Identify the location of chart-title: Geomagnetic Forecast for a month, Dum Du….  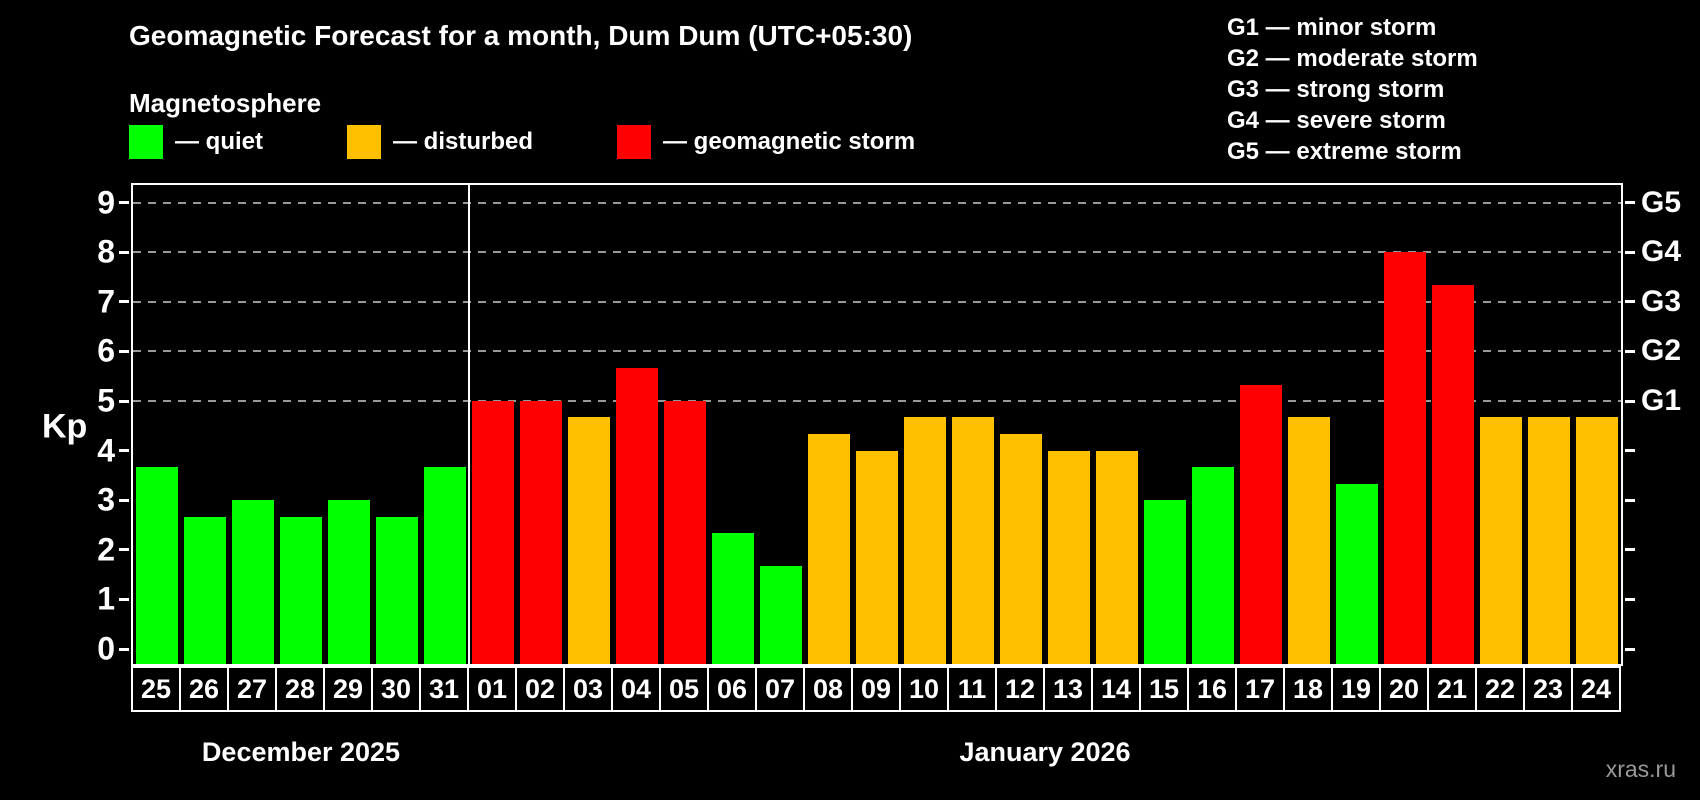
(521, 35).